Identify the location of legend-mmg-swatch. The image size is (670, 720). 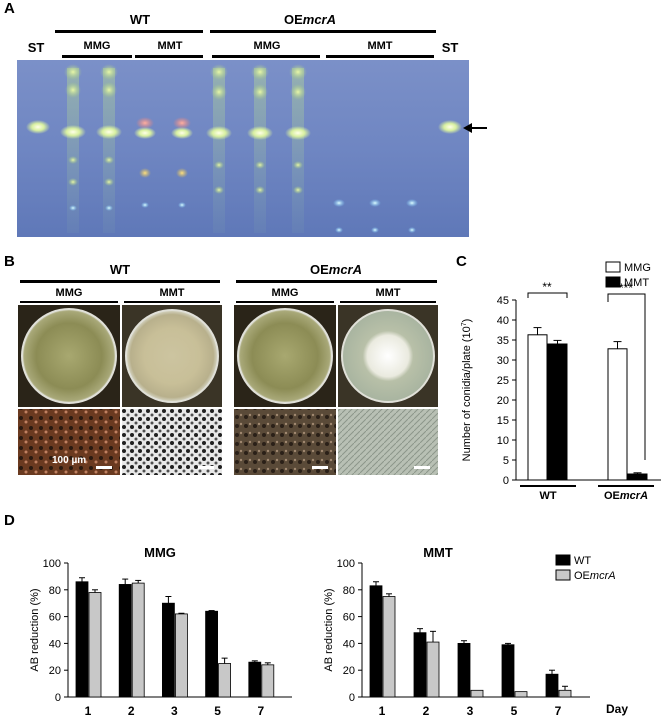
(613, 267).